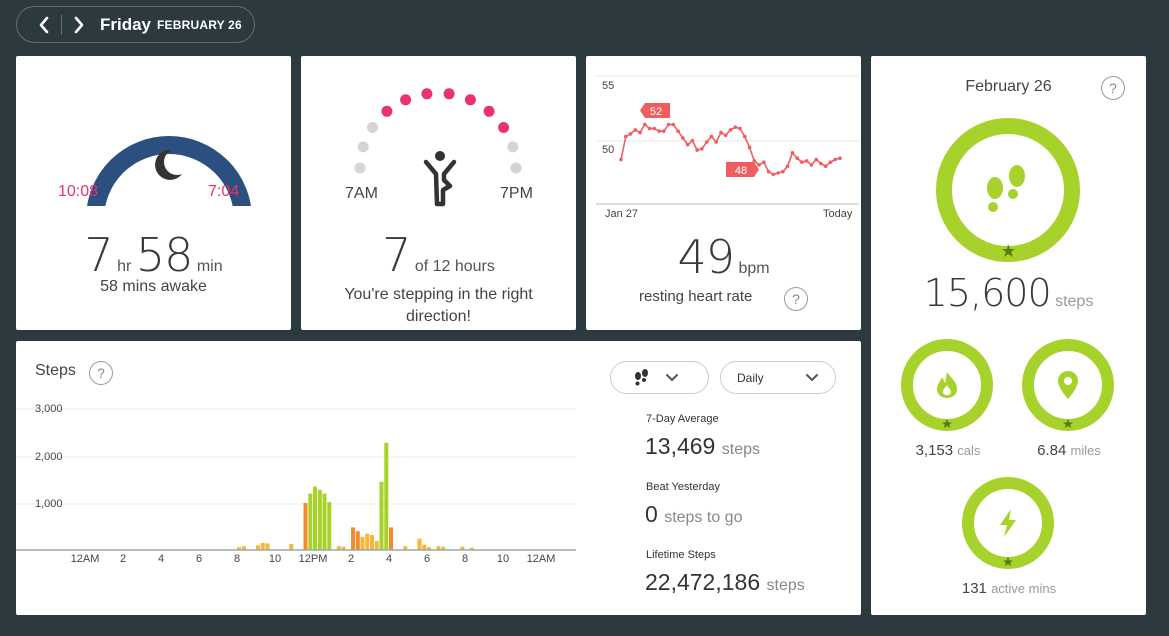  I want to click on next-day-button, so click(79, 25).